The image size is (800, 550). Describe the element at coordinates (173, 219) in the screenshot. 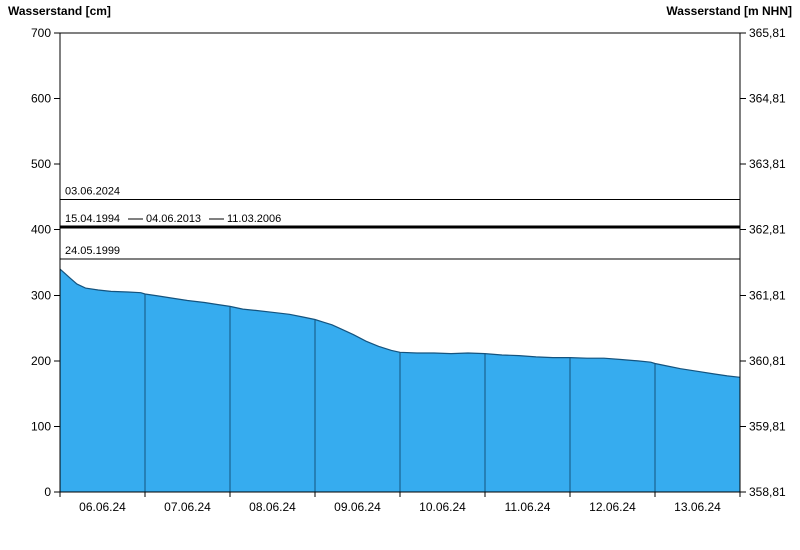

I see `reference-line-label: 04.06.2013` at that location.